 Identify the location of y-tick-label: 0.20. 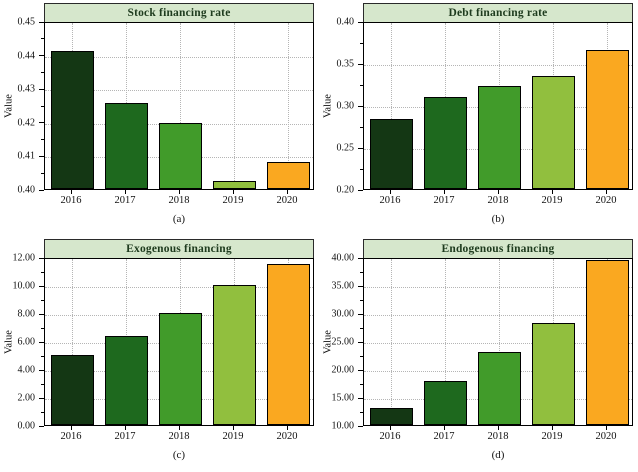
(345, 190).